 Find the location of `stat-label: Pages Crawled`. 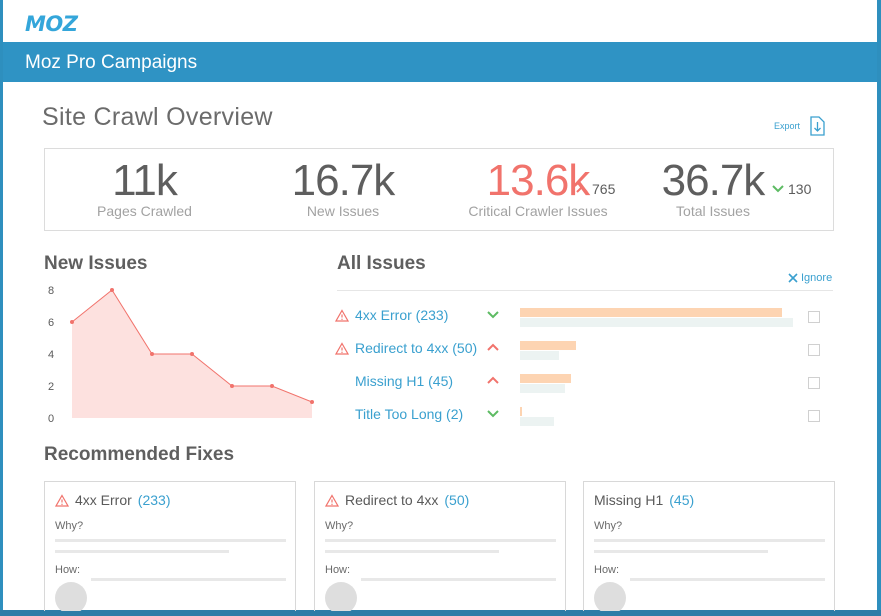

stat-label: Pages Crawled is located at coordinates (144, 211).